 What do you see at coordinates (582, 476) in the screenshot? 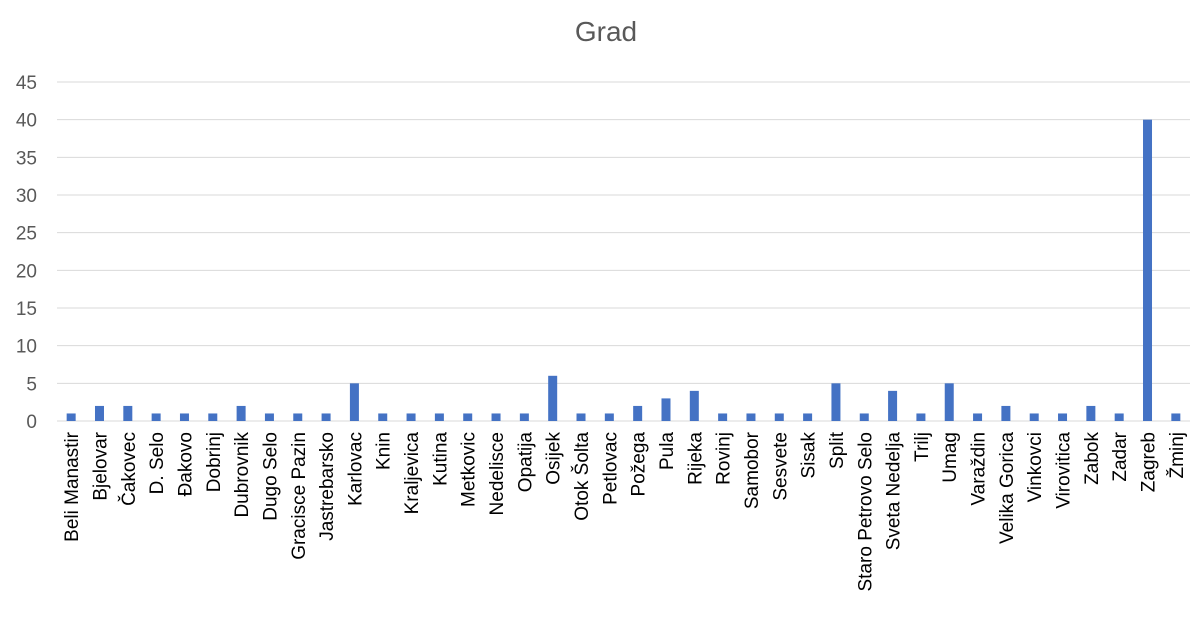
I see `x-category-label: Otok Šolta` at bounding box center [582, 476].